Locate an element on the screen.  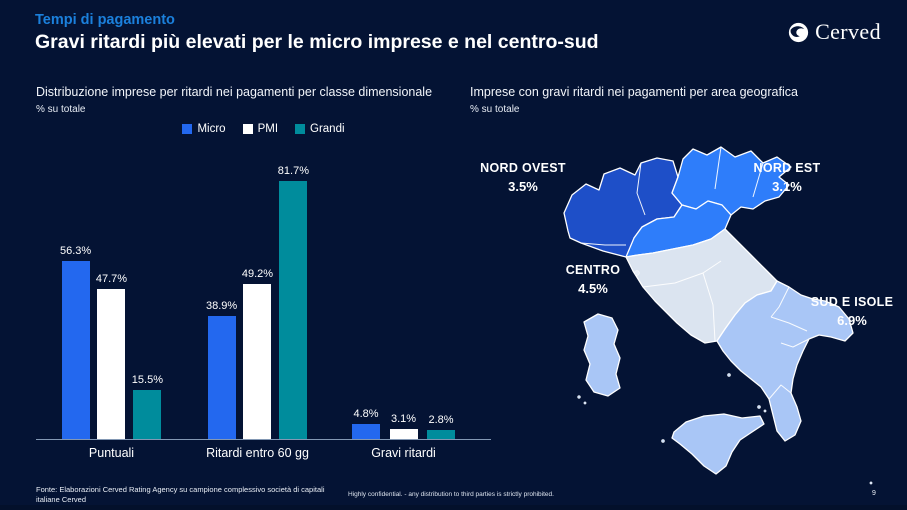
bar-value-label: 38.9% is located at coordinates (222, 306).